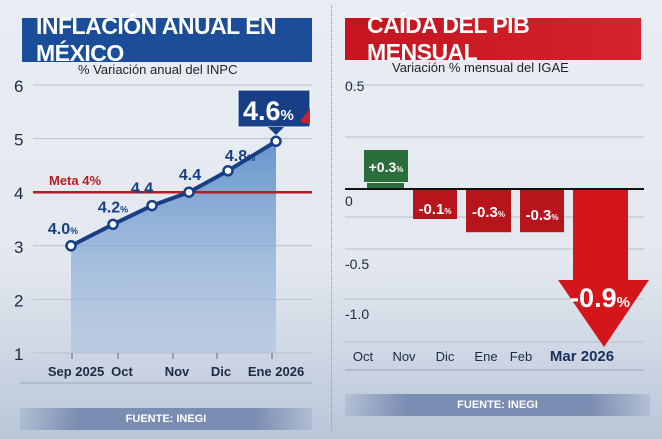 The image size is (662, 439). Describe the element at coordinates (603, 268) in the screenshot. I see `down-arrow-bar` at that location.